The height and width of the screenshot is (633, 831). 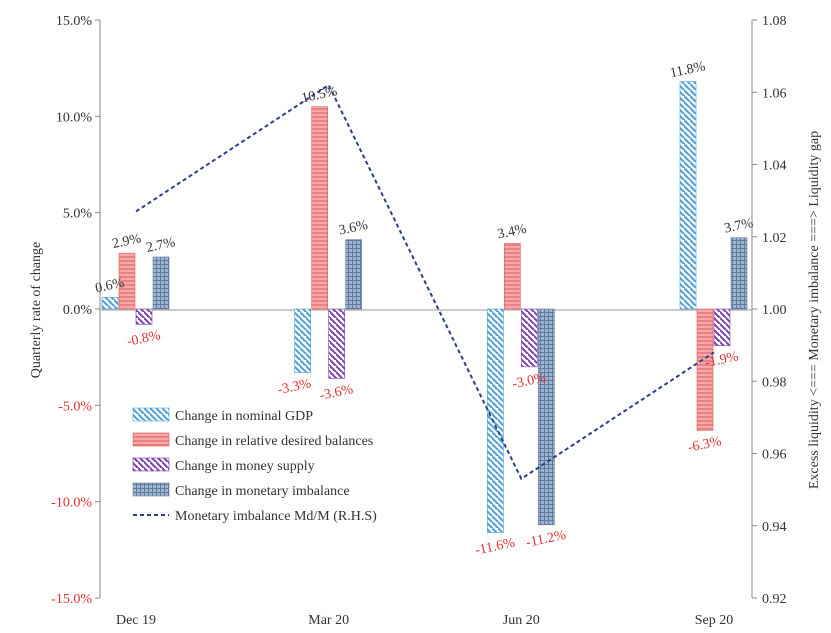 What do you see at coordinates (774, 599) in the screenshot?
I see `right-tick-label: 0.92` at bounding box center [774, 599].